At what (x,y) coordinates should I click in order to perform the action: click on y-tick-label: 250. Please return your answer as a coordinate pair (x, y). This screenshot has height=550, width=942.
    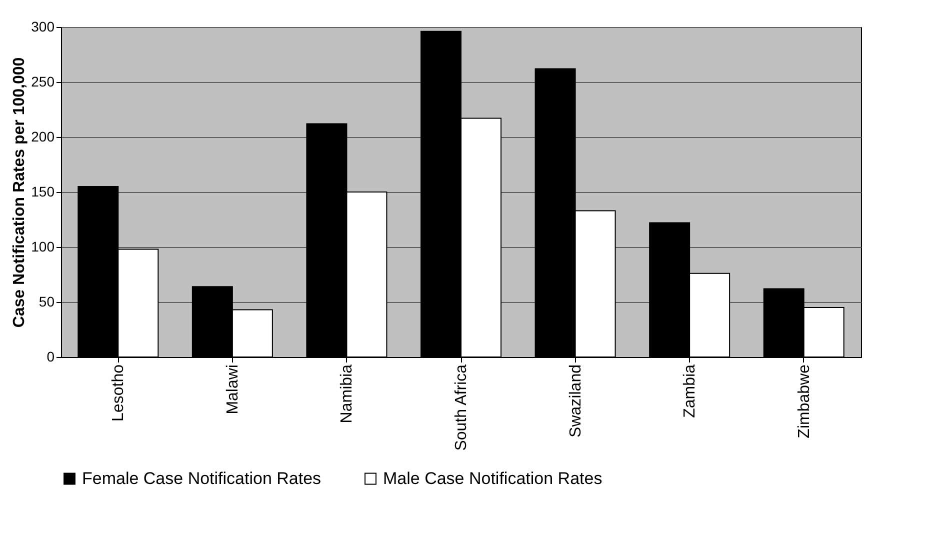
    Looking at the image, I should click on (43, 82).